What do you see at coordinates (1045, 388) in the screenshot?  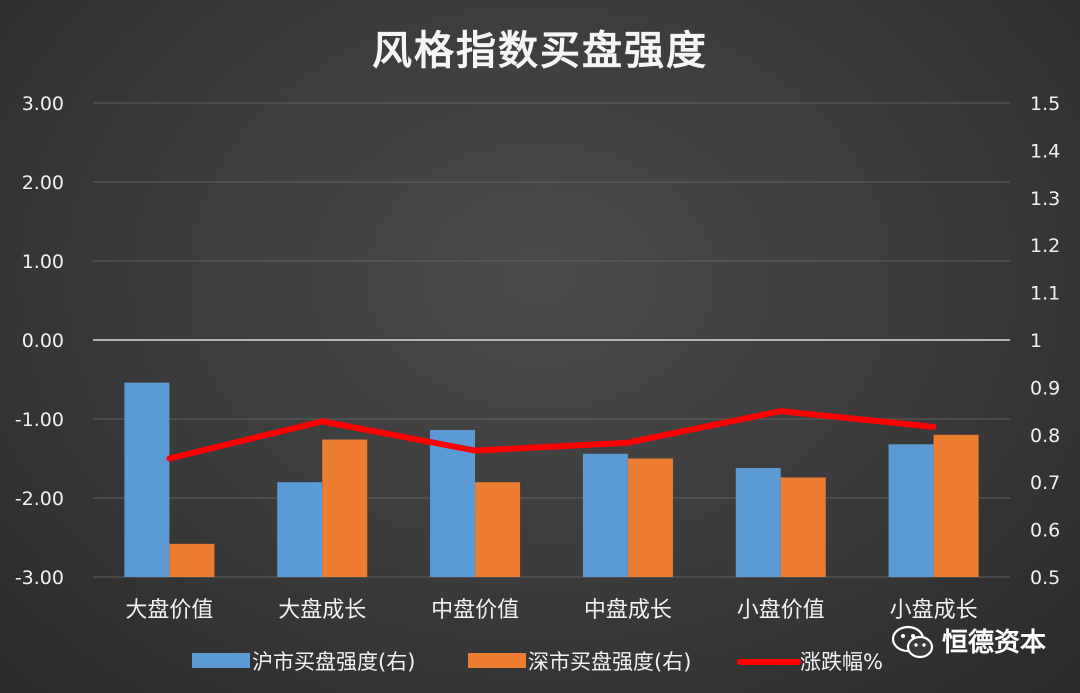 I see `right-tick-label: 0.9` at bounding box center [1045, 388].